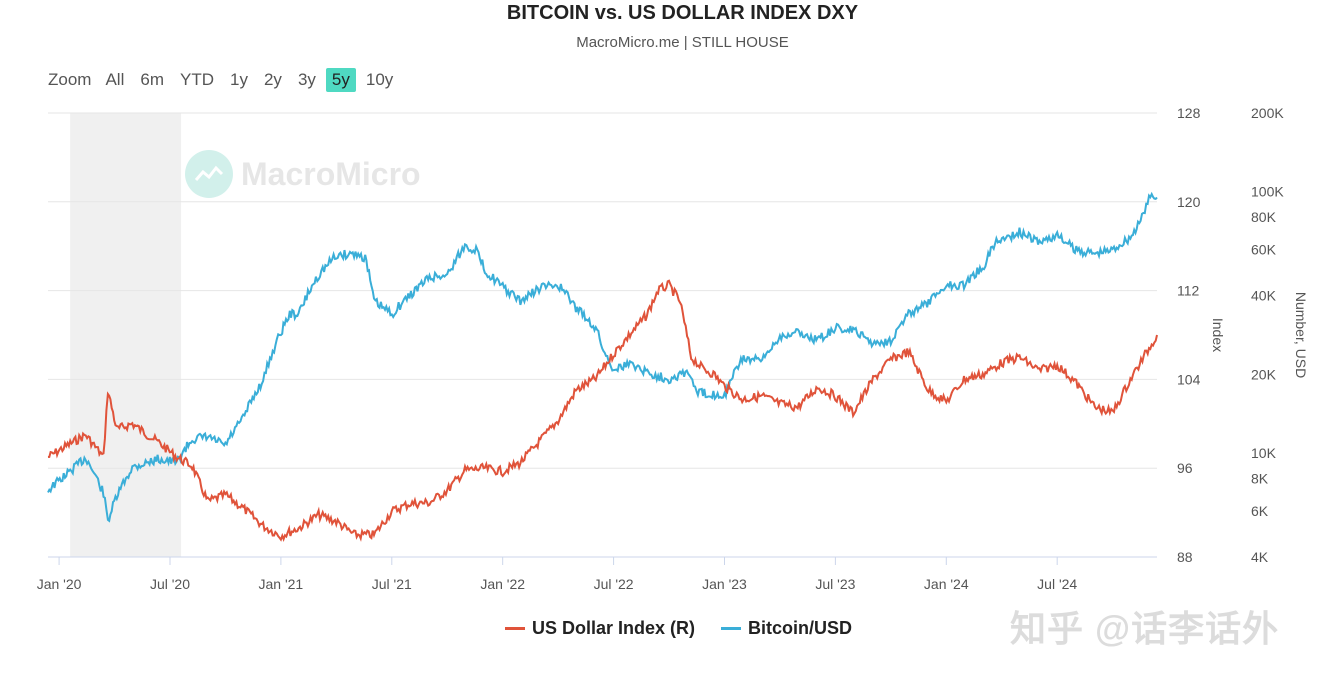  What do you see at coordinates (281, 584) in the screenshot?
I see `x-tick-label: Jan '21` at bounding box center [281, 584].